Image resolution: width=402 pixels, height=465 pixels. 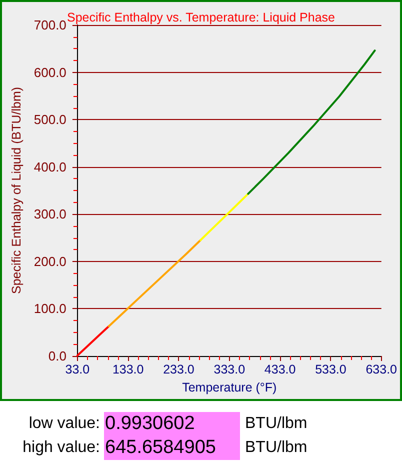 I want to click on y-tick-label: 400.0, so click(x=50, y=166).